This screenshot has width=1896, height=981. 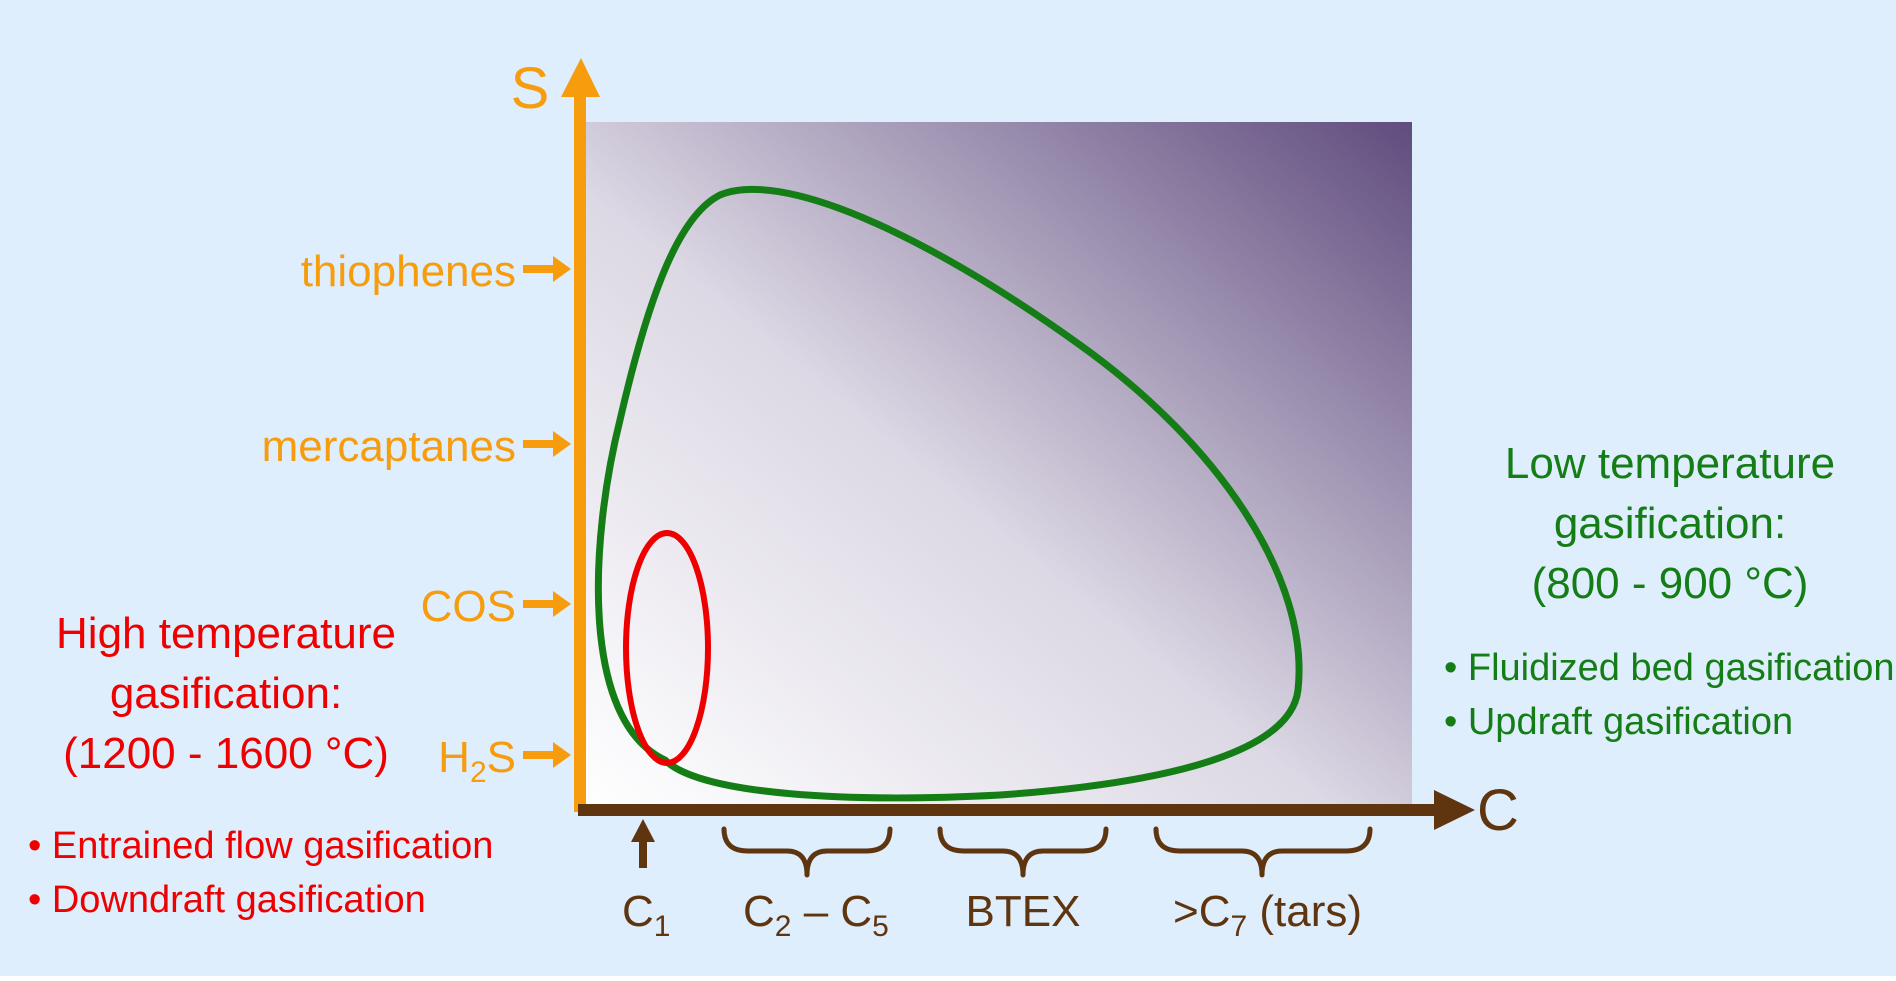 I want to click on c-axis-label: C, so click(x=1498, y=810).